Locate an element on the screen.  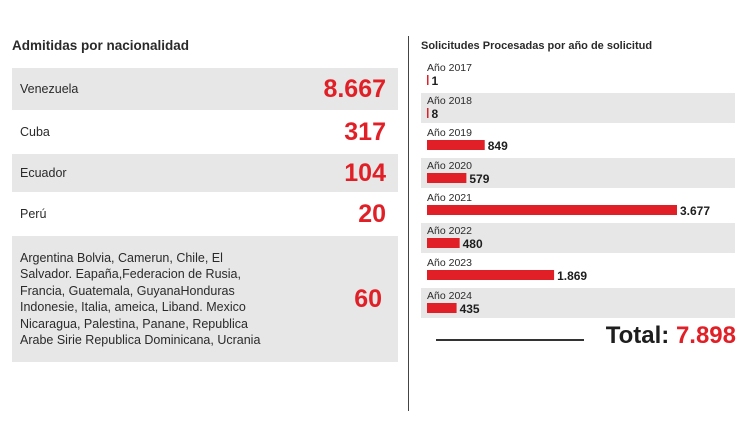
bar-svg: 435 is located at coordinates (453, 309).